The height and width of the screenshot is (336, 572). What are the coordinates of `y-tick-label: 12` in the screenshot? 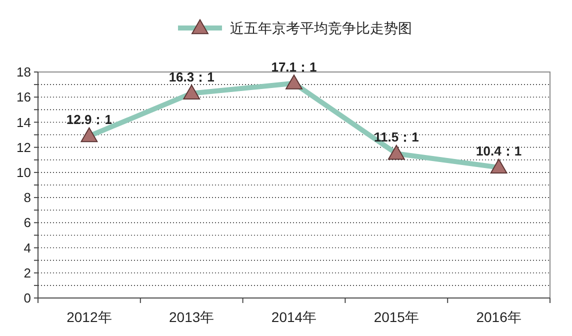 It's located at (23, 147).